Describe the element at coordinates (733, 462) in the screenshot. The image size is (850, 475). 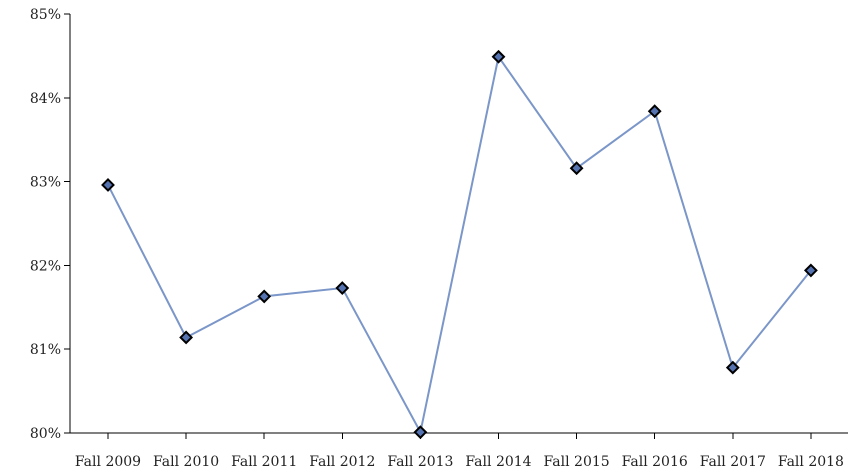
I see `x-tick-label: Fall 2017` at that location.